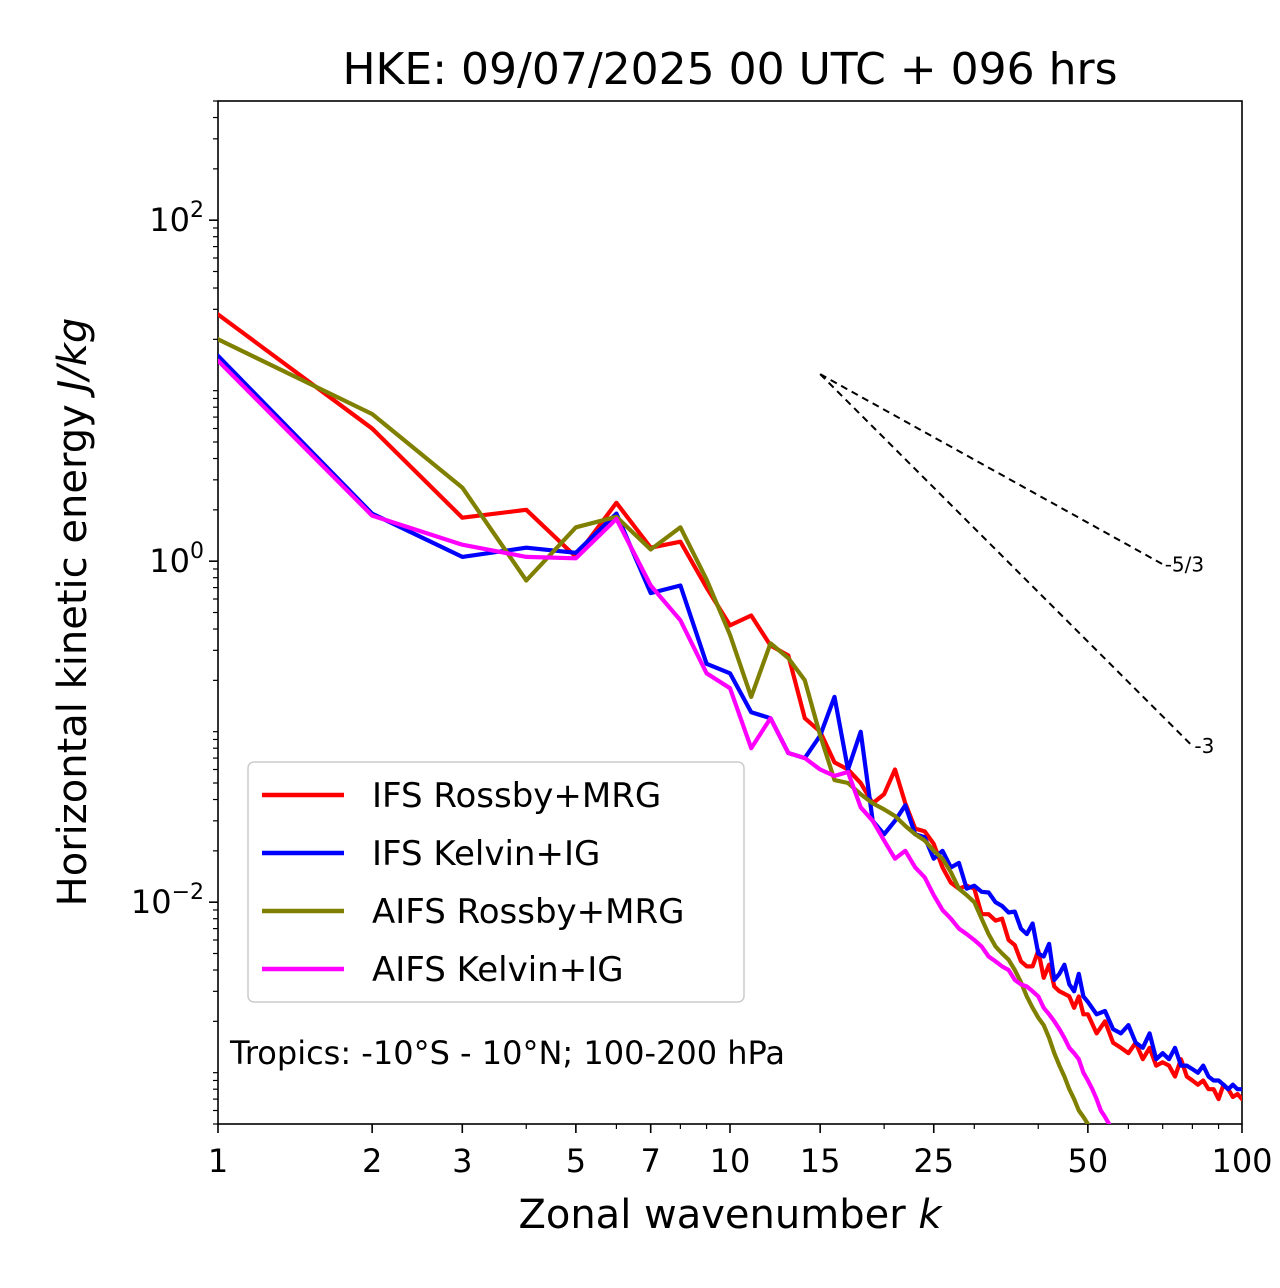 The image size is (1280, 1288). What do you see at coordinates (167, 900) in the screenshot?
I see `y-tick-label: 10⁻²` at bounding box center [167, 900].